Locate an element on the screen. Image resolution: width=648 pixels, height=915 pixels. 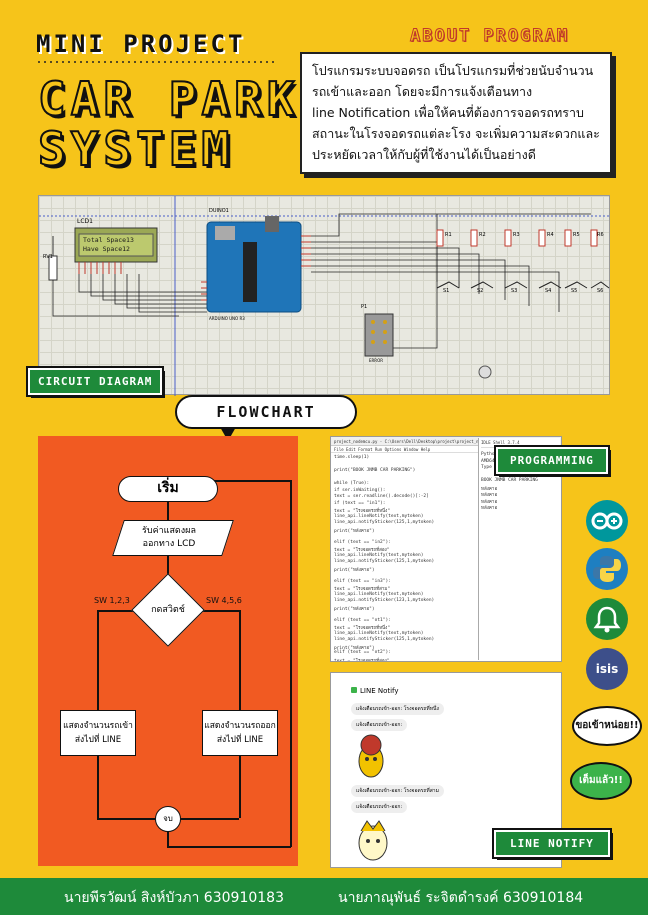
switch-label: S3 is located at coordinates (514, 291).